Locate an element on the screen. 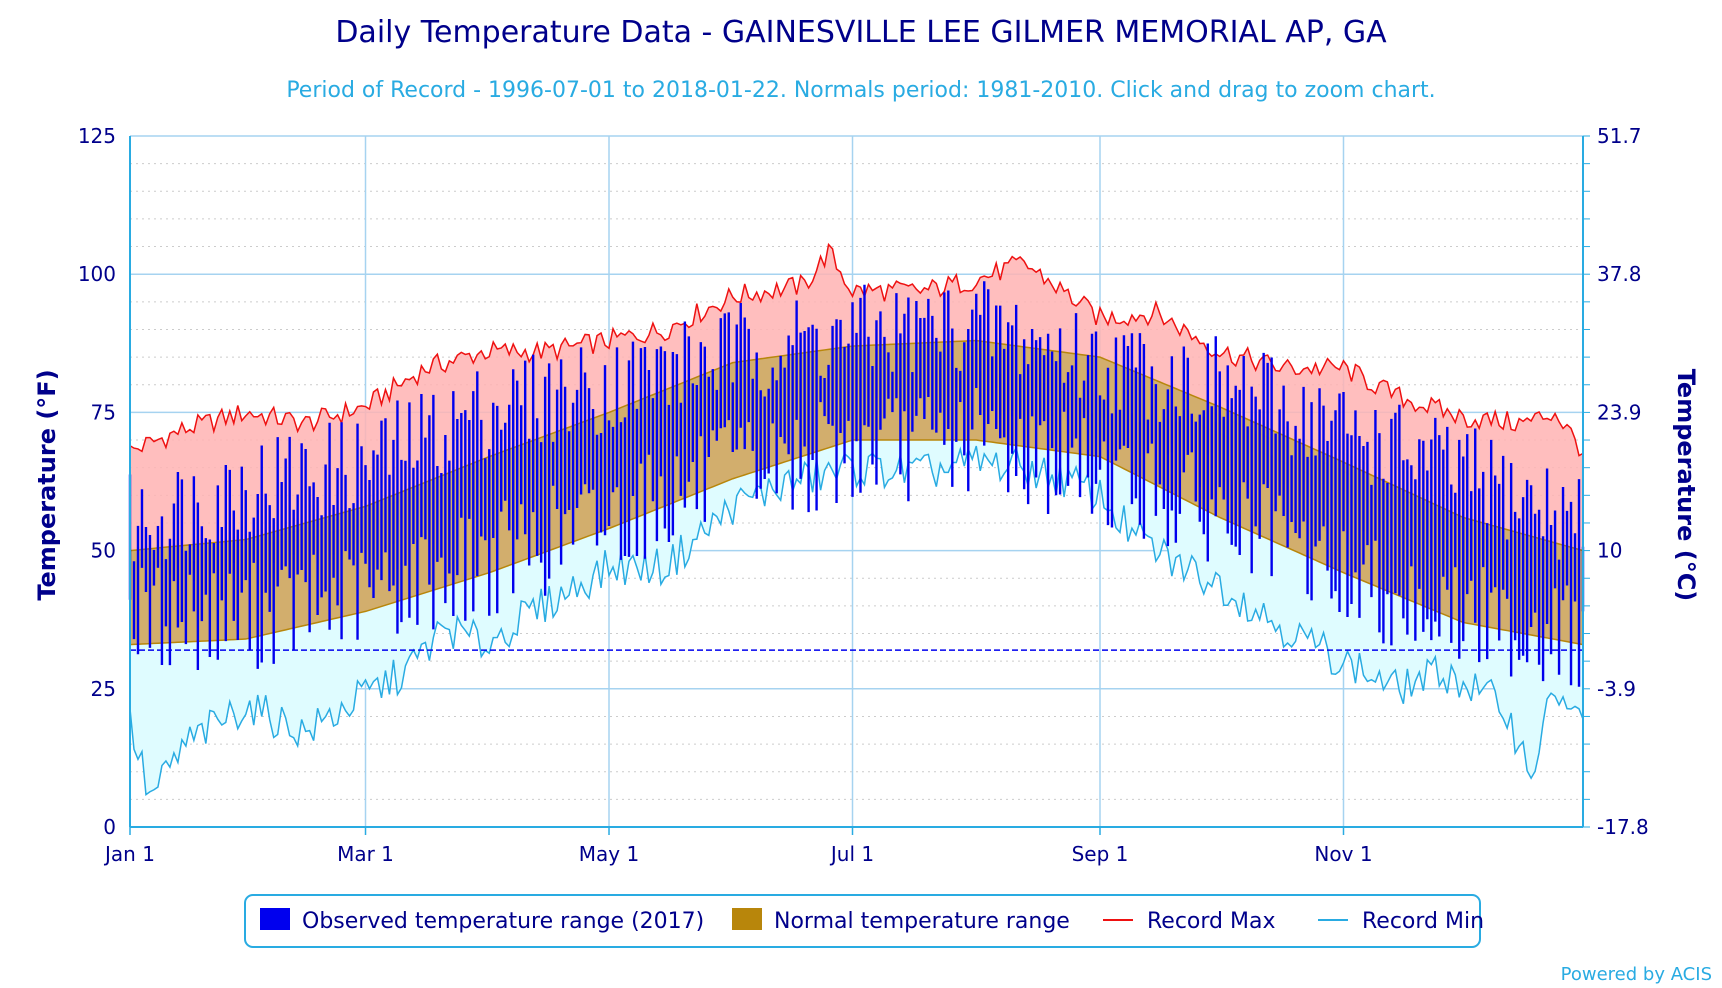  legend-box is located at coordinates (862, 921).